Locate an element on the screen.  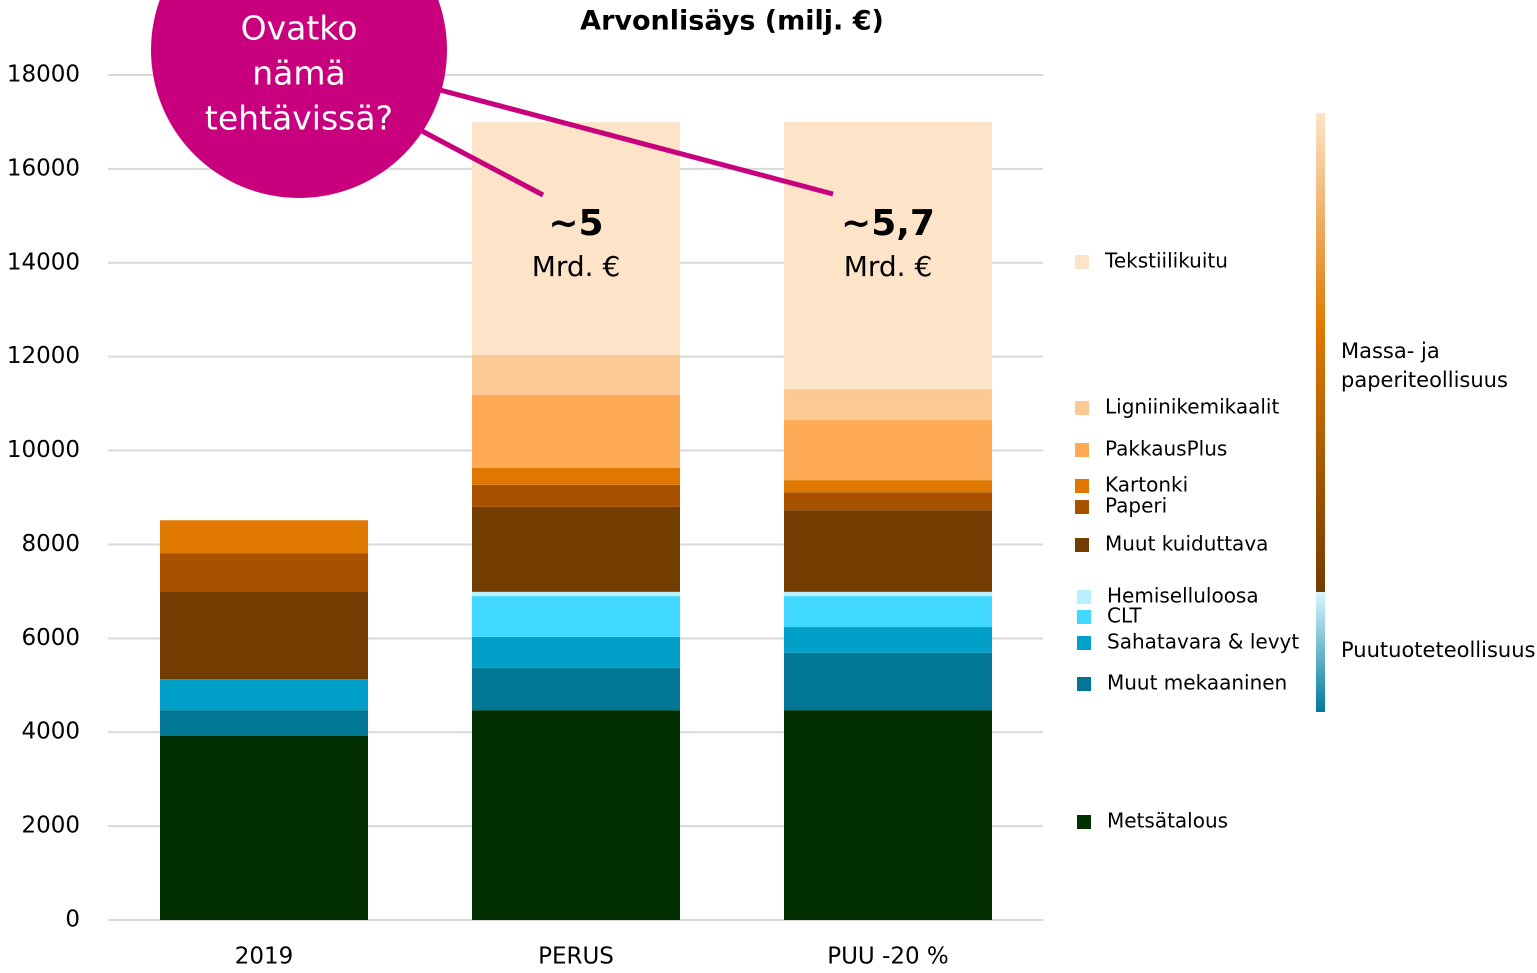
y-tick-label: 4000 is located at coordinates (50, 732).